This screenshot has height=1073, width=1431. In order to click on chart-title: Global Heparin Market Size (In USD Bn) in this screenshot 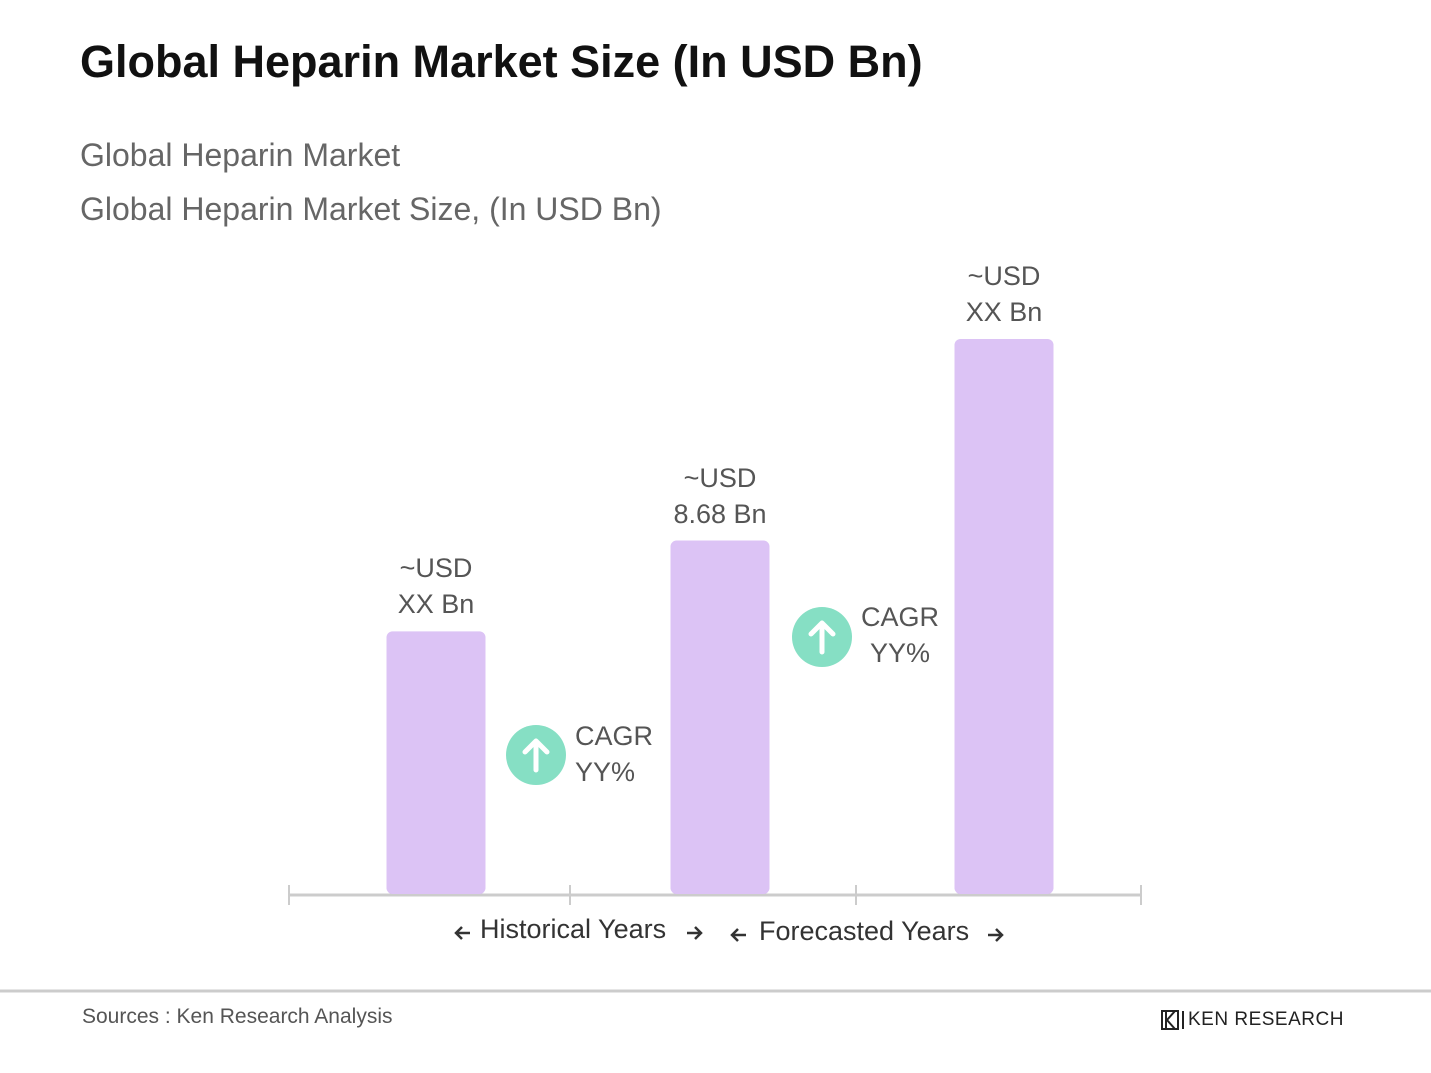, I will do `click(501, 61)`.